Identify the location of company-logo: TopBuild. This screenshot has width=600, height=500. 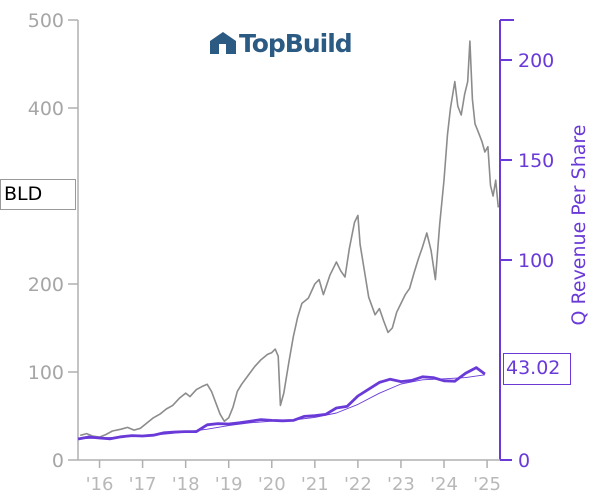
(281, 43).